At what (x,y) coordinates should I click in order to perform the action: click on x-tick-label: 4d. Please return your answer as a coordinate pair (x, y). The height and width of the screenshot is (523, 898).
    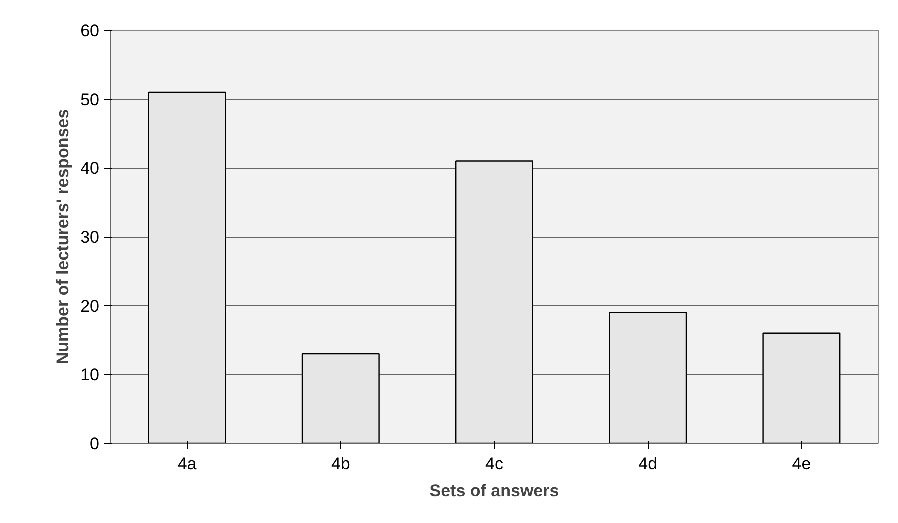
    Looking at the image, I should click on (648, 464).